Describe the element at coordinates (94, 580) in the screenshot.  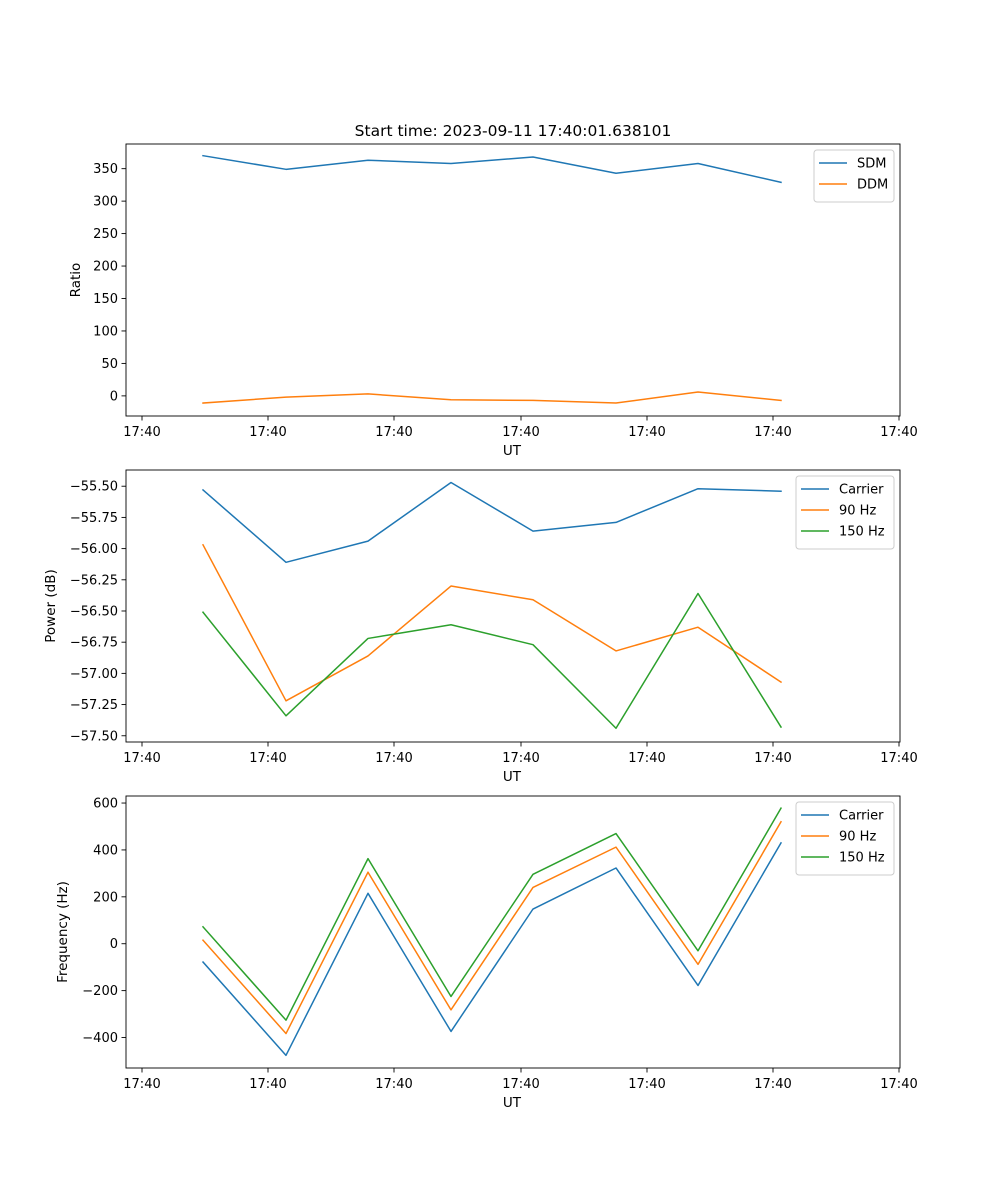
I see `y-tick-label: −56.25` at that location.